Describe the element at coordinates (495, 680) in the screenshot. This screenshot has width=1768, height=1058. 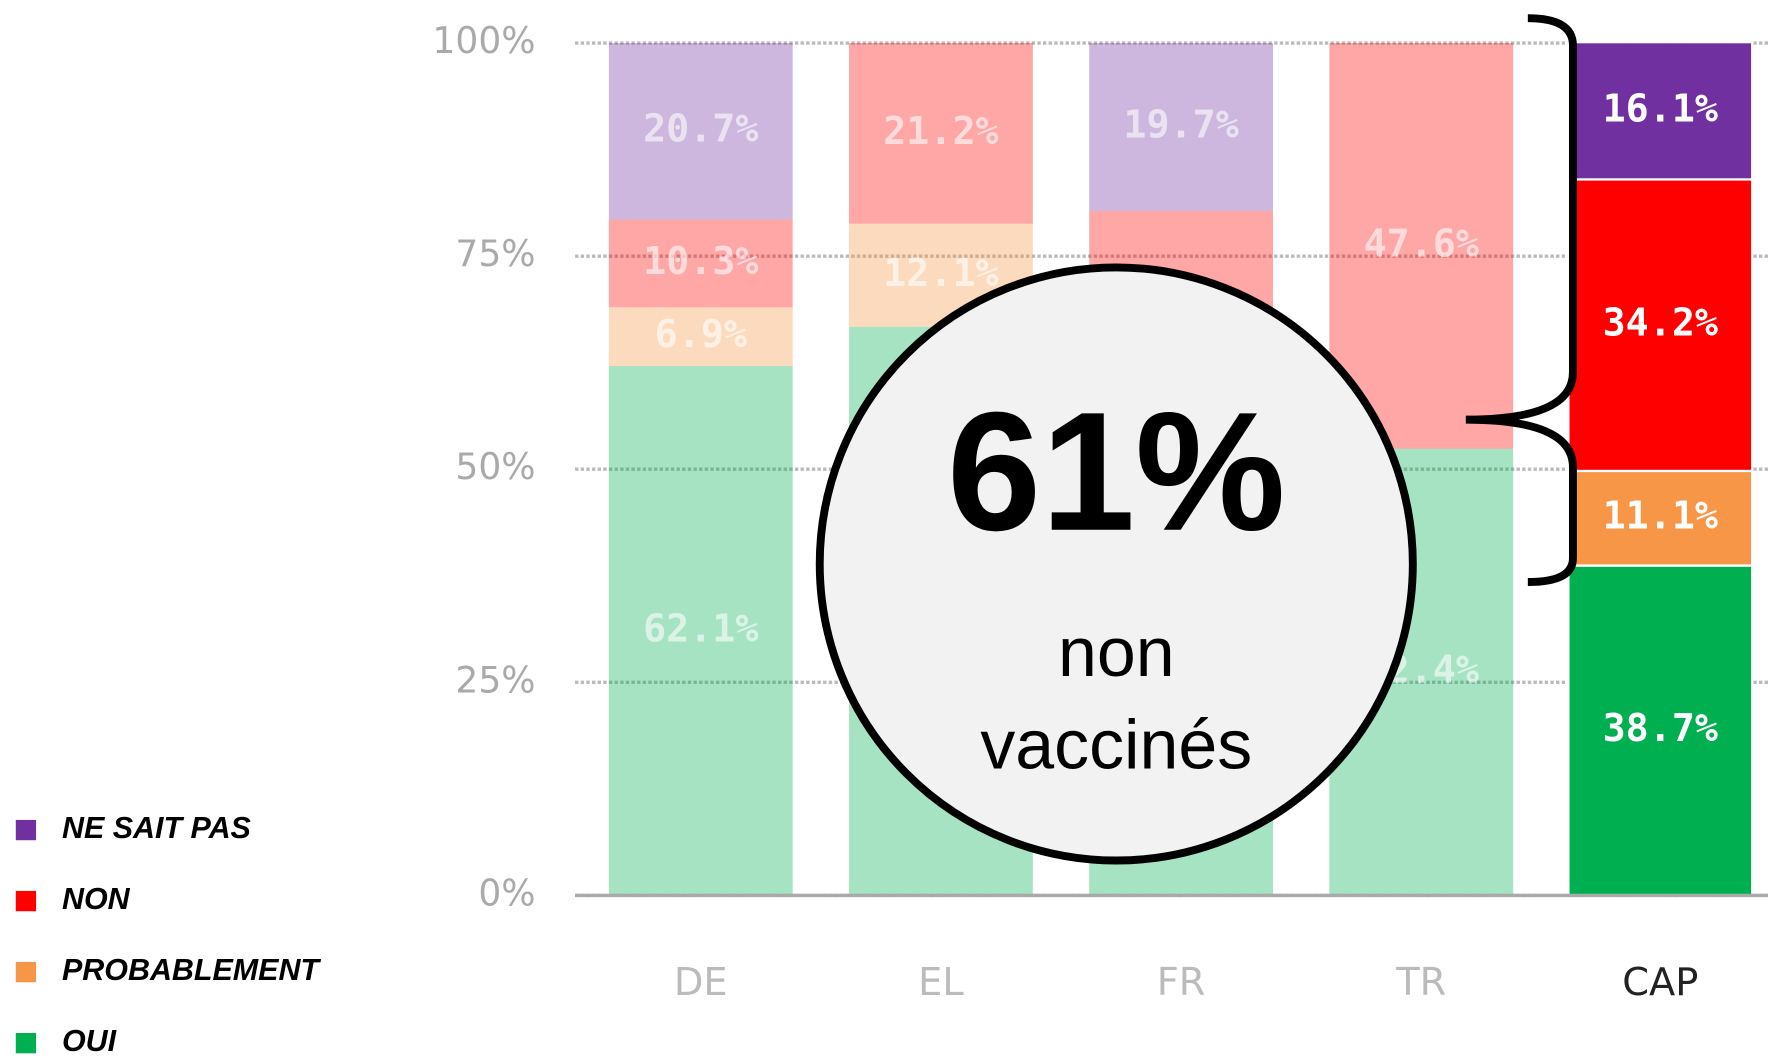
I see `y-tick-label: 25%` at that location.